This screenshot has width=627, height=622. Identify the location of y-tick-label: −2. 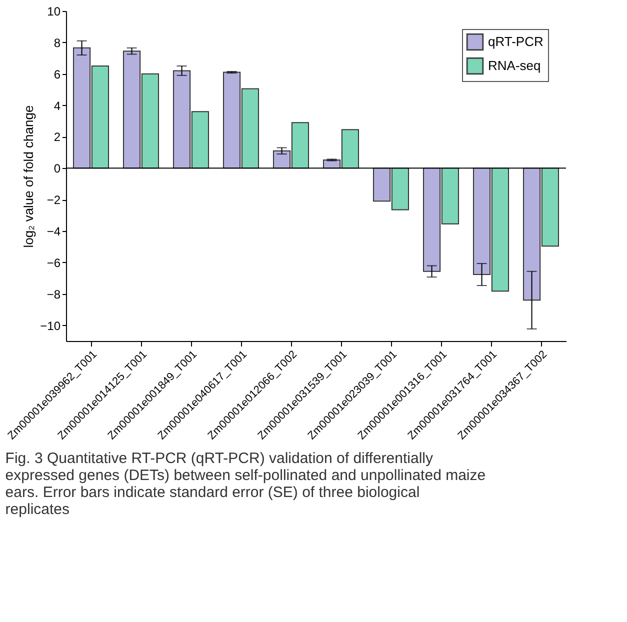
(53, 200).